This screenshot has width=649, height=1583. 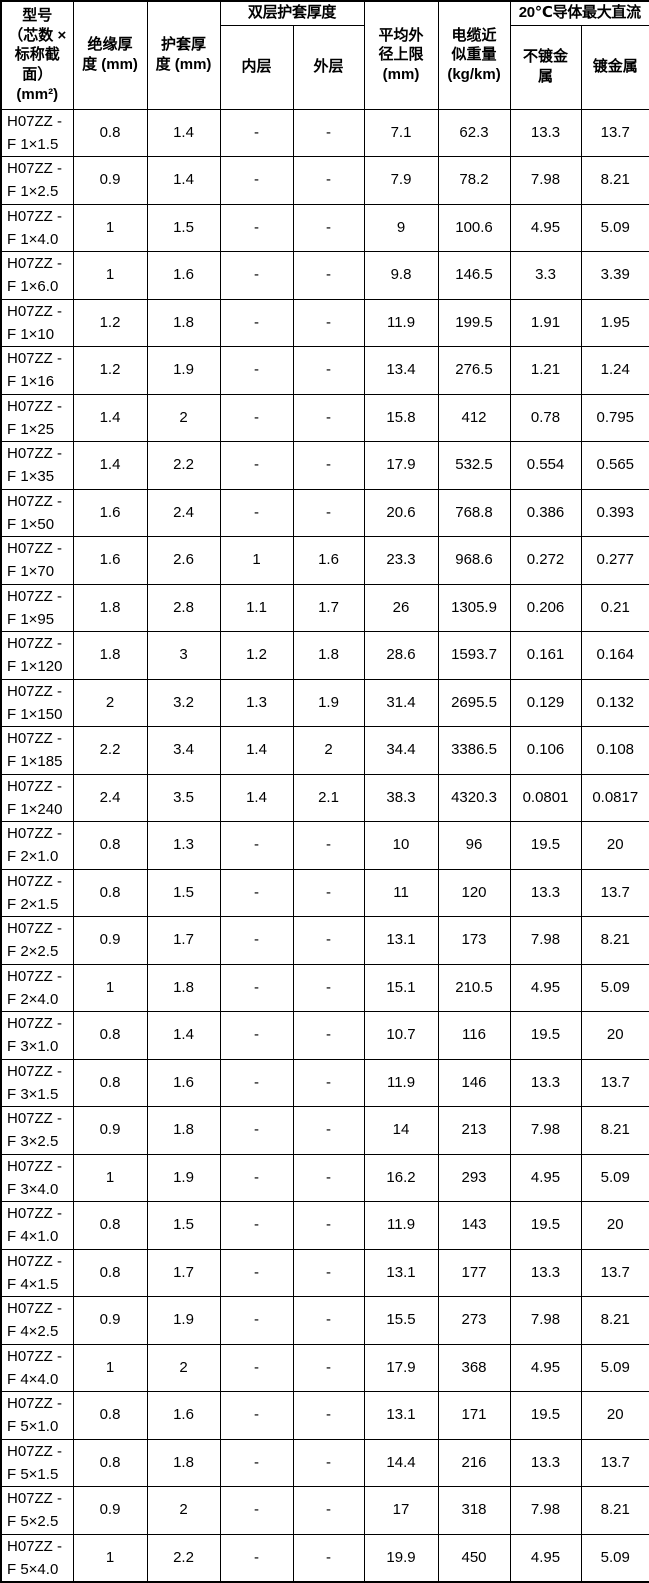 I want to click on value-cell: 968.6, so click(x=474, y=560).